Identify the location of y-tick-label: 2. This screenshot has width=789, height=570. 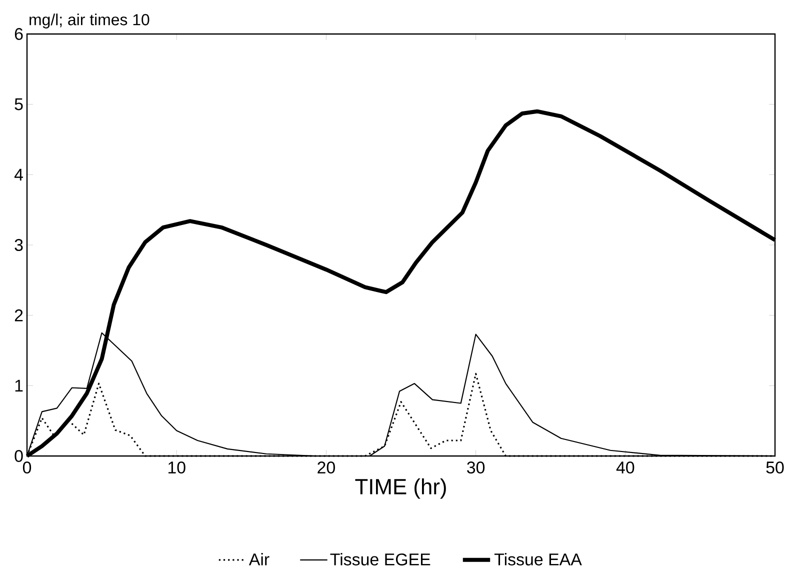
(18, 315).